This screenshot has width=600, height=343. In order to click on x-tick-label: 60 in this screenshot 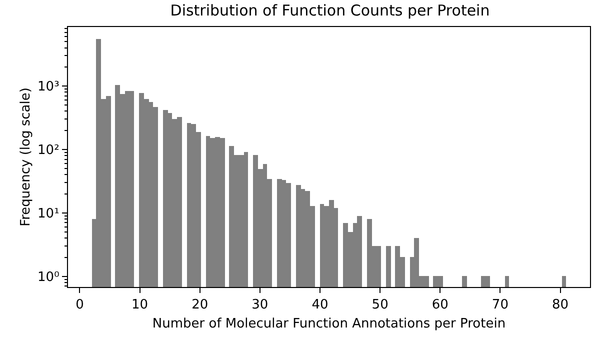, I will do `click(440, 305)`.